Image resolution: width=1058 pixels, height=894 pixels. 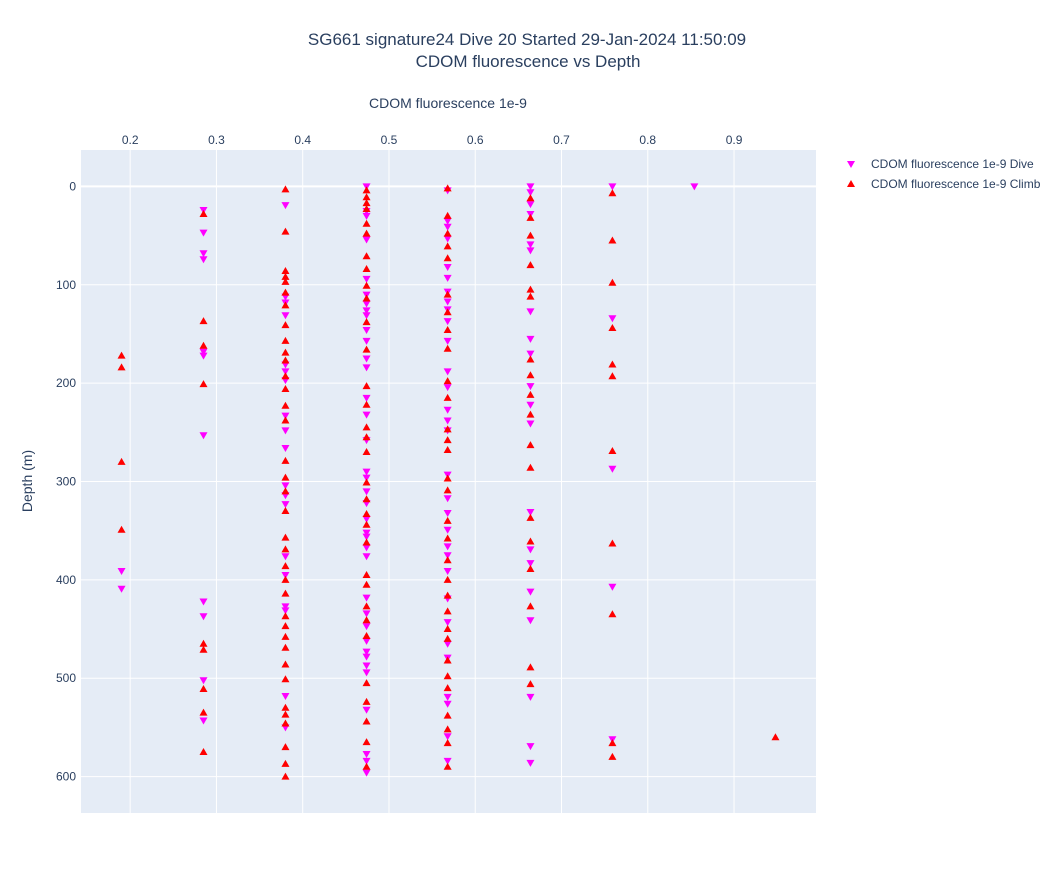 I want to click on legend-item-climb: CDOM fluorescence 1e-9 Climb, so click(x=944, y=184).